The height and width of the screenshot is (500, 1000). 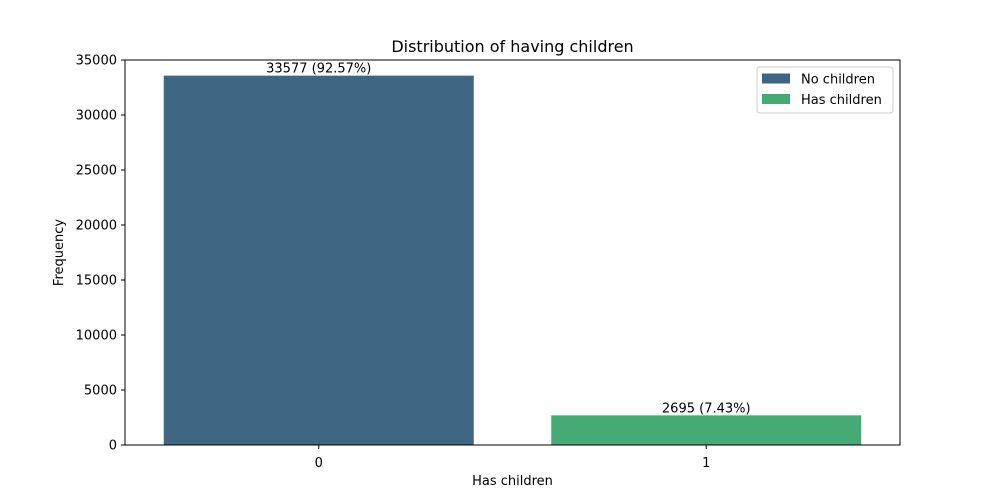 What do you see at coordinates (100, 254) in the screenshot?
I see `y-axis: 0 5000 10000 15000 20000 25000 30000 35000` at bounding box center [100, 254].